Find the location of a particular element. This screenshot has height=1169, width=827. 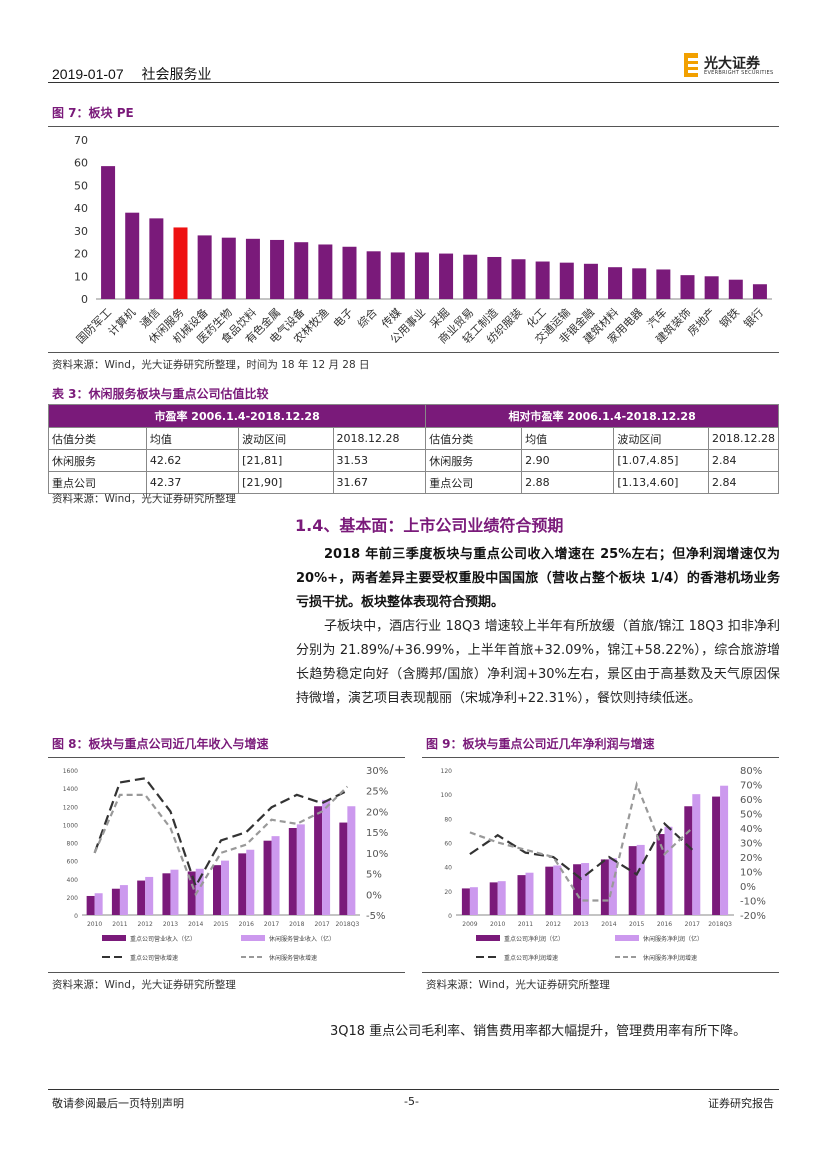

y-right-tick-label: 20% is located at coordinates (377, 812).